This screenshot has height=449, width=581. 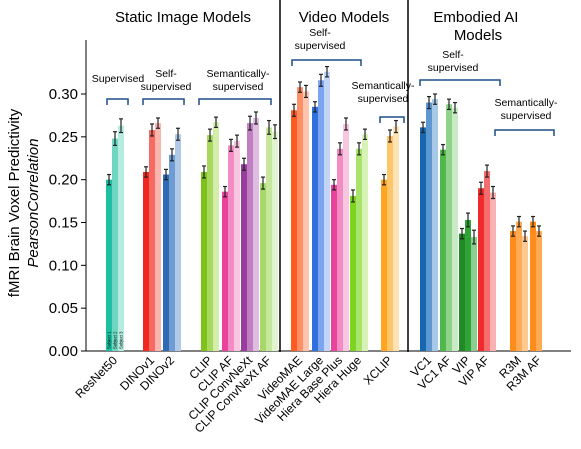 What do you see at coordinates (152, 240) in the screenshot?
I see `bar-dinov1-s2` at bounding box center [152, 240].